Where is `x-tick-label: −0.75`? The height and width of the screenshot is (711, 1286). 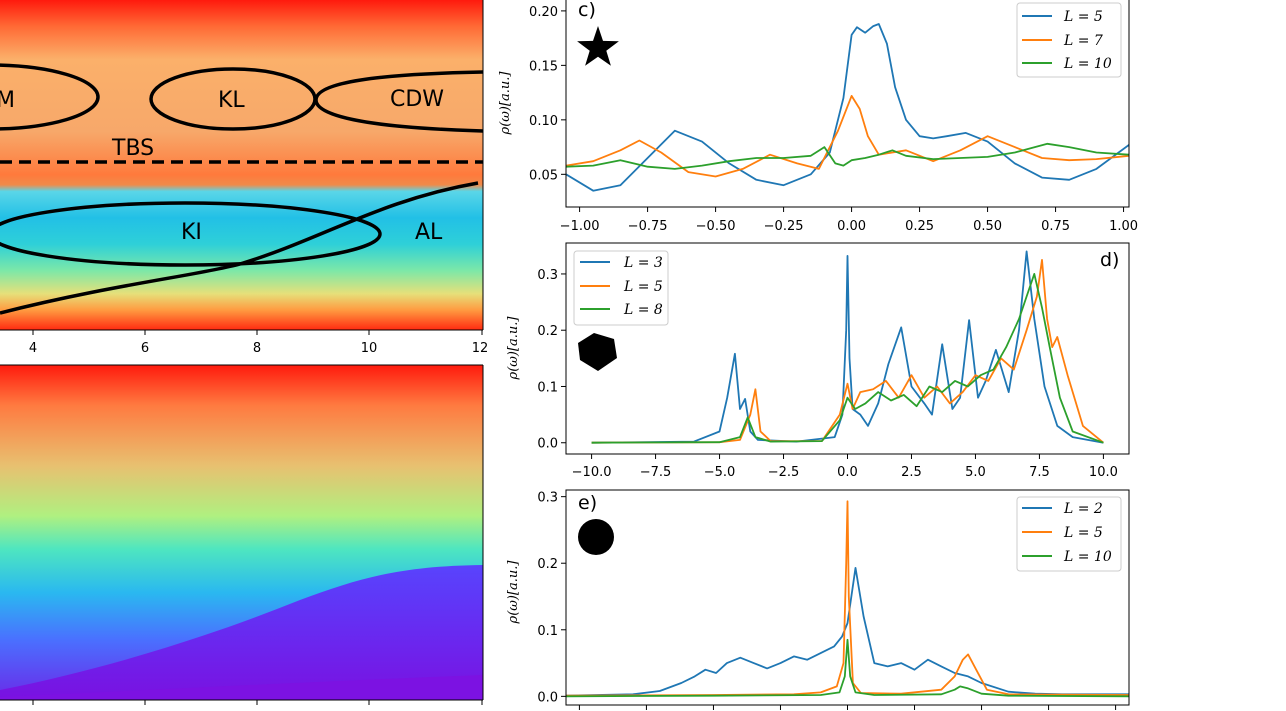 x-tick-label: −0.75 is located at coordinates (648, 226).